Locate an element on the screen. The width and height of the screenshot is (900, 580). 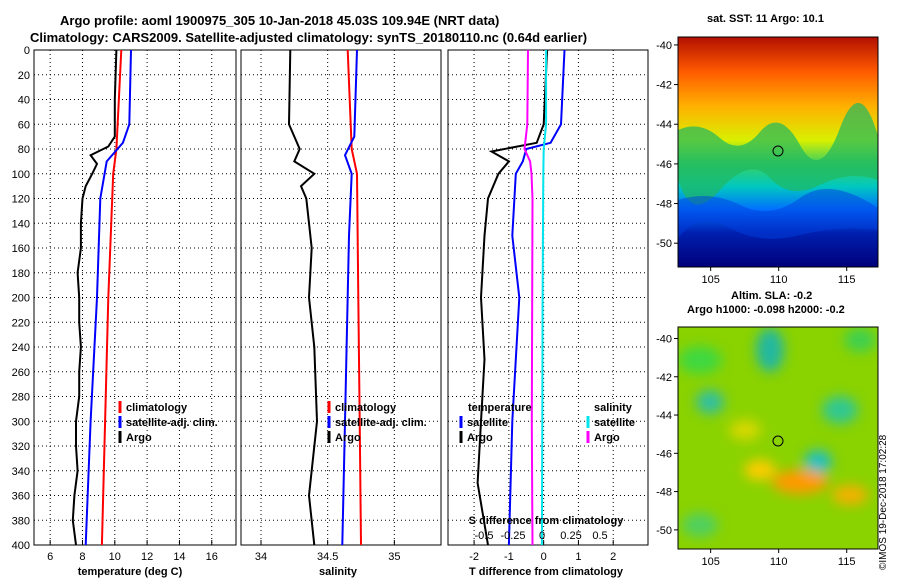
depth-tick-label: 40 is located at coordinates (24, 101).